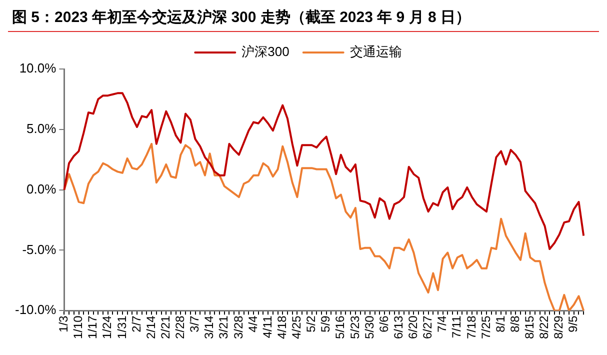 Image resolution: width=607 pixels, height=355 pixels. What do you see at coordinates (78, 327) in the screenshot?
I see `x-tick-label: 1/10` at bounding box center [78, 327].